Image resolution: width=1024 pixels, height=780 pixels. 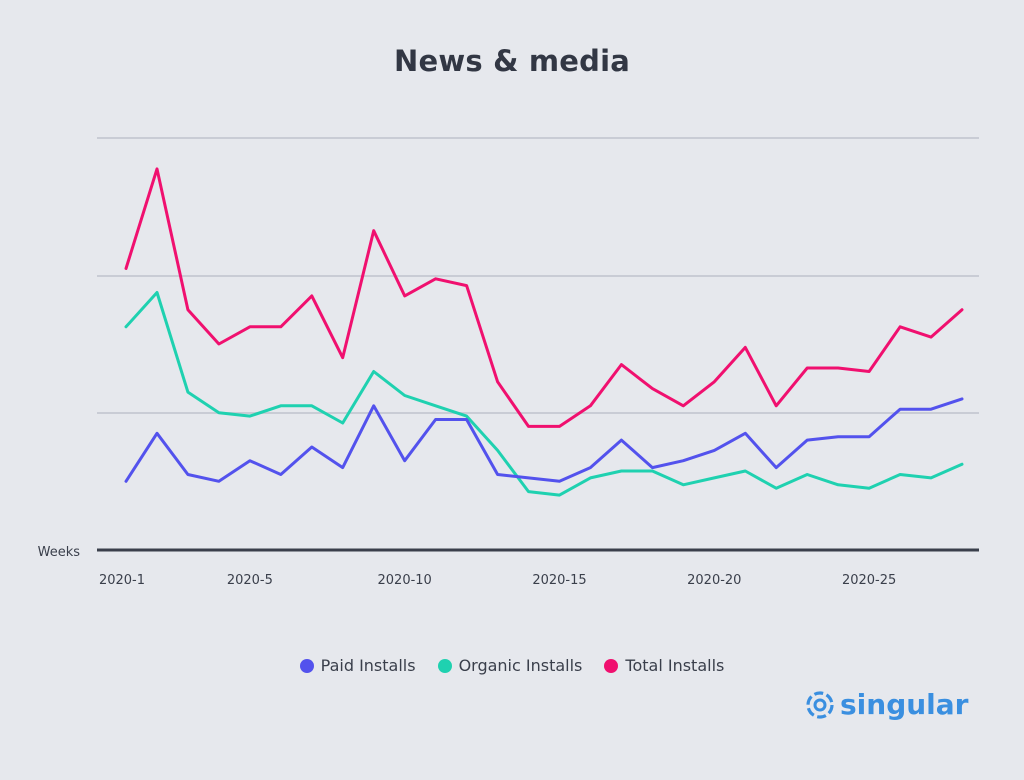 I want to click on x-axis-ticks: 2020-1 2020-5 2020-10 2020-15 2020-20 2020-25, so click(x=497, y=580).